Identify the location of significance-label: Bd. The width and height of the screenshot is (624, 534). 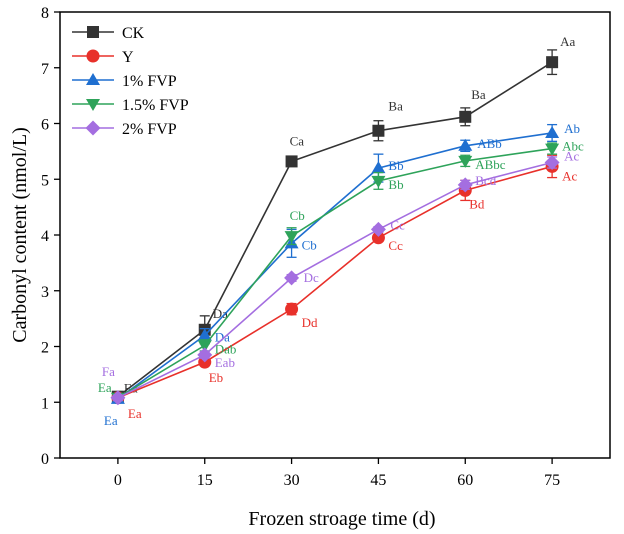
(477, 203).